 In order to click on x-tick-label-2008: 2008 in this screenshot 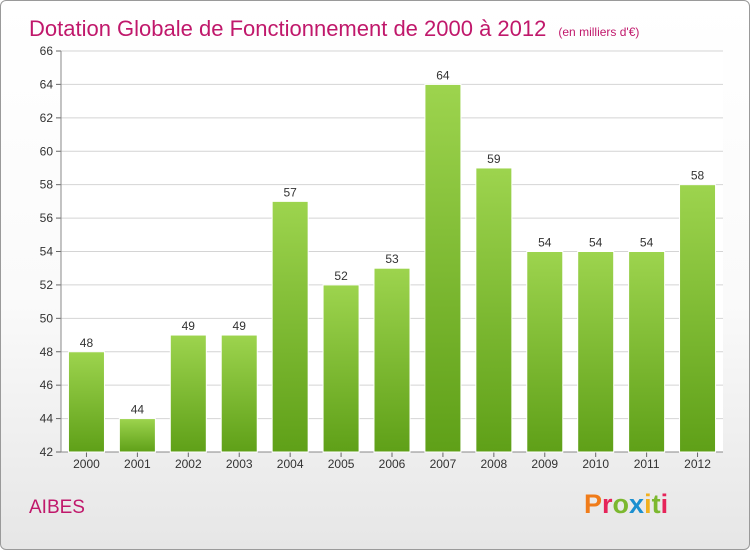, I will do `click(493, 464)`.